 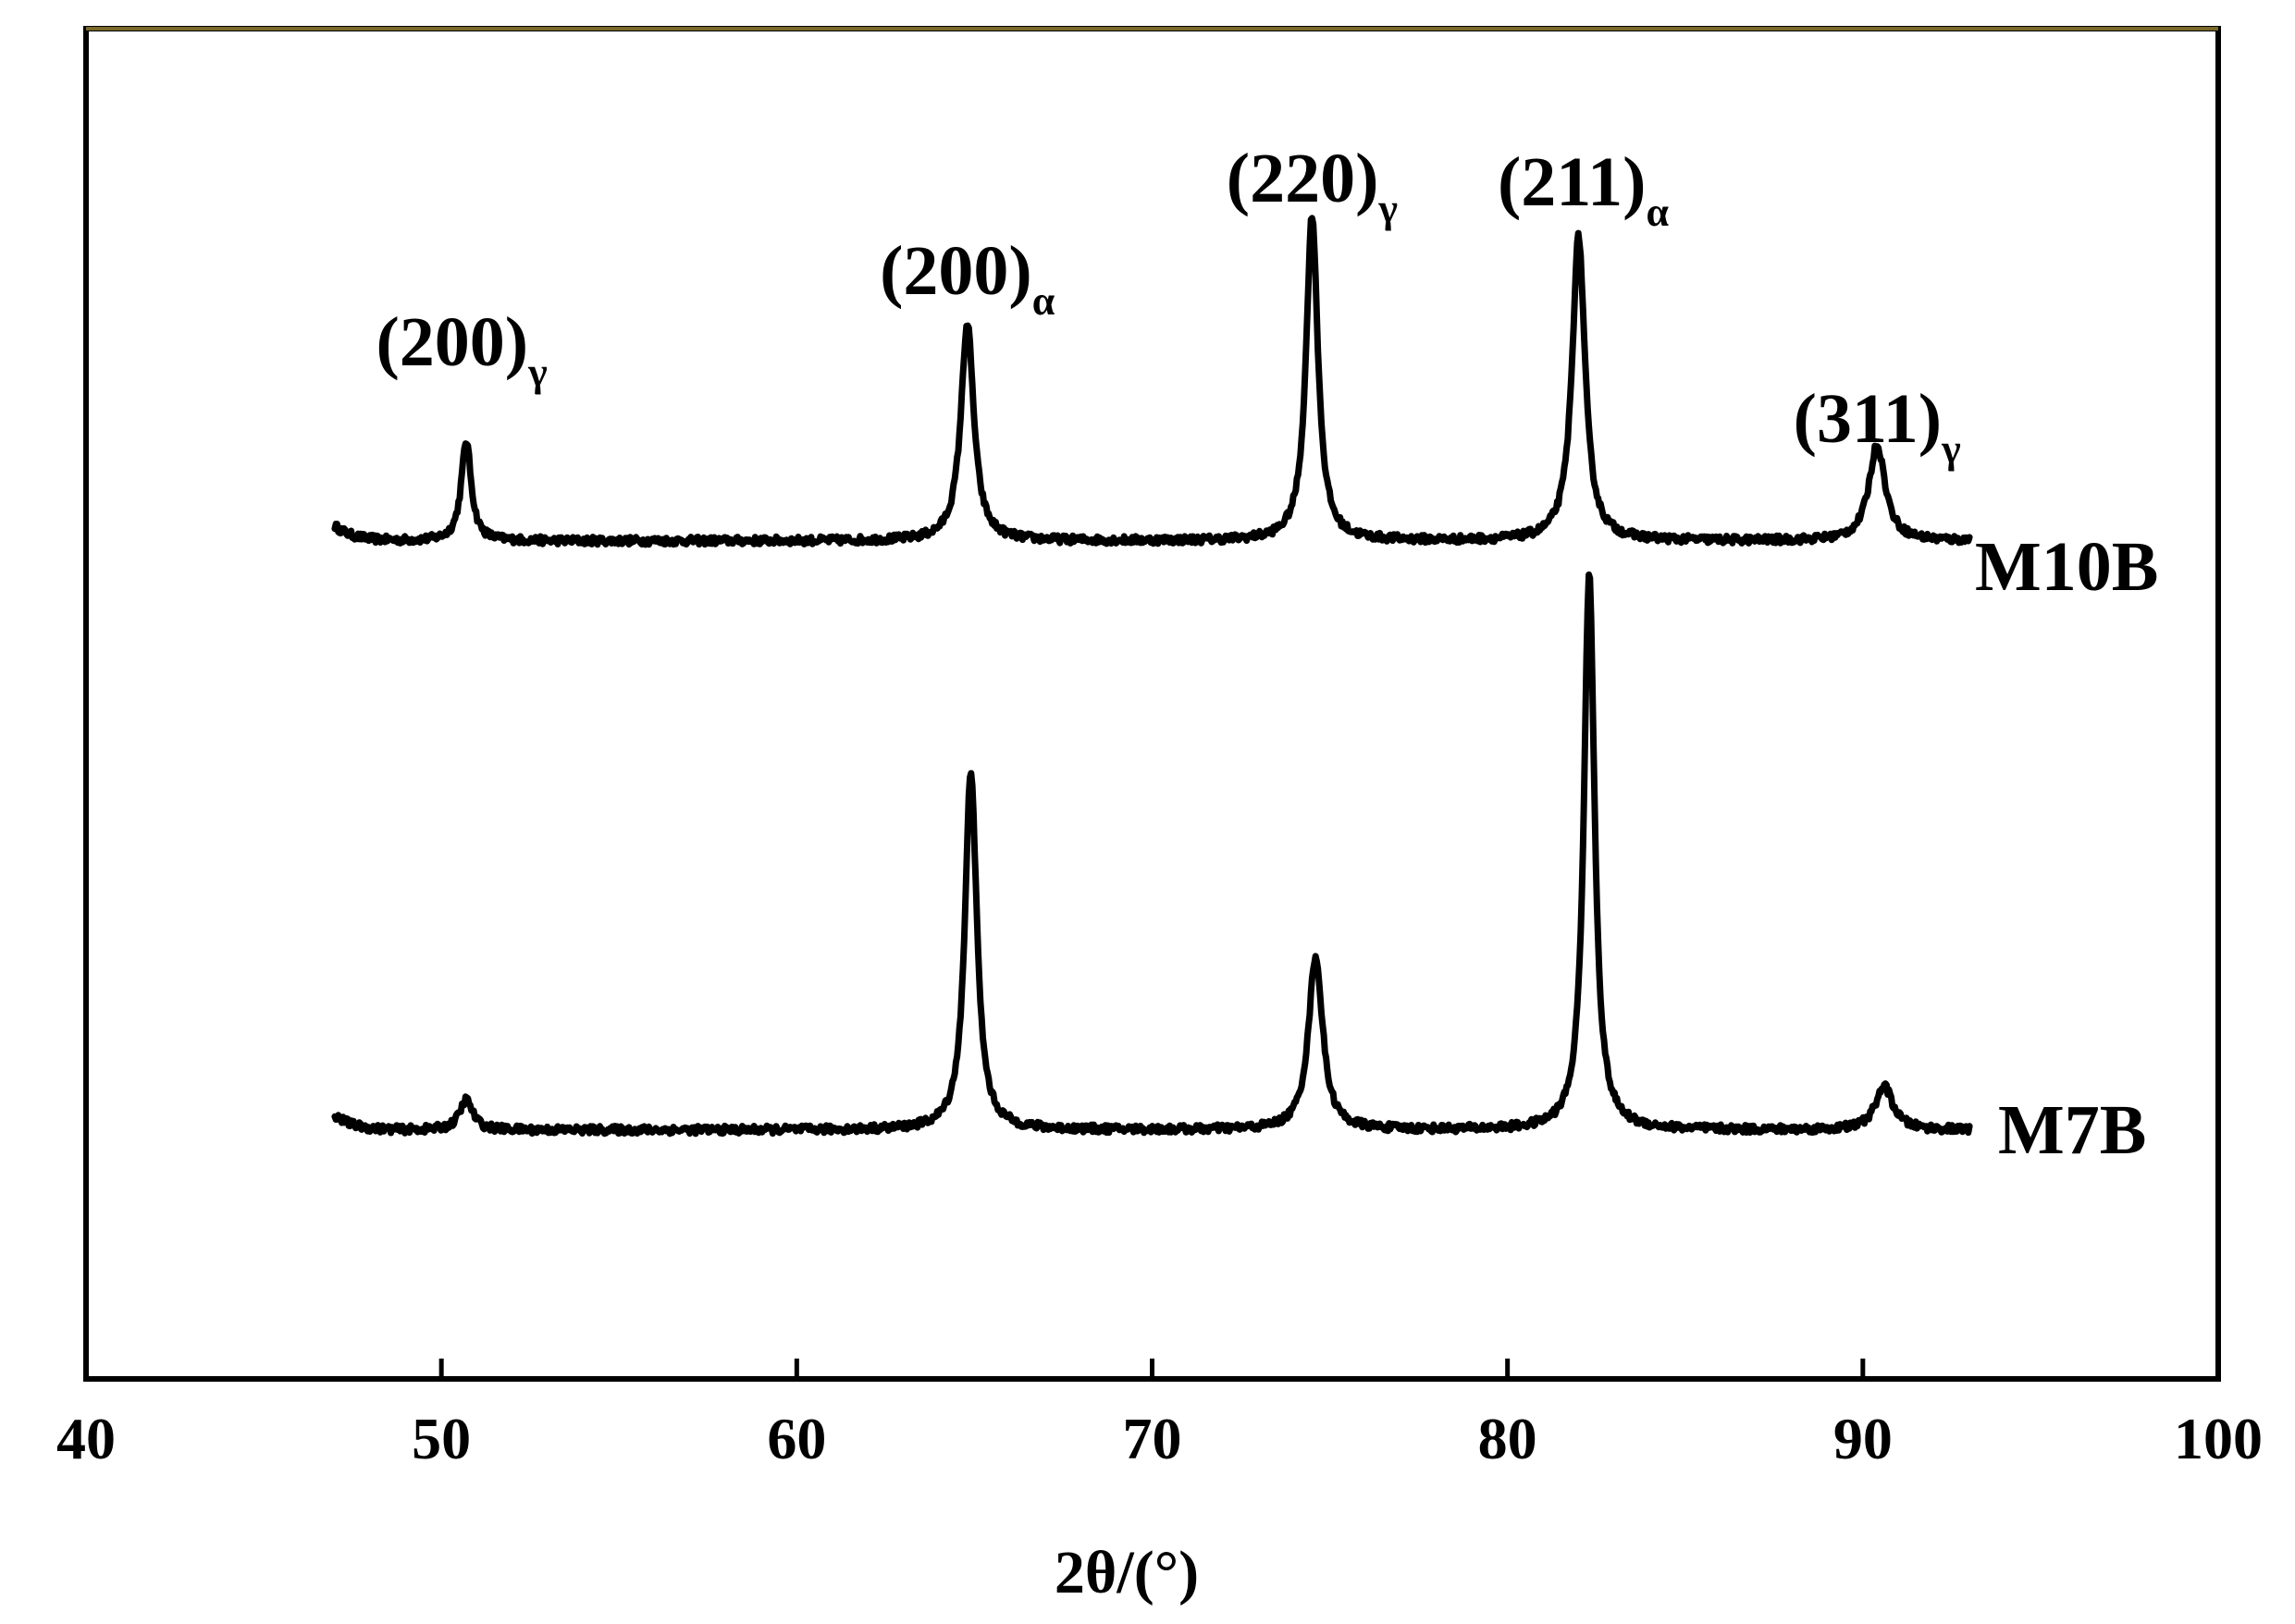 I want to click on x-axis: 40 50 60 70 80 90 100, so click(x=1159, y=1415).